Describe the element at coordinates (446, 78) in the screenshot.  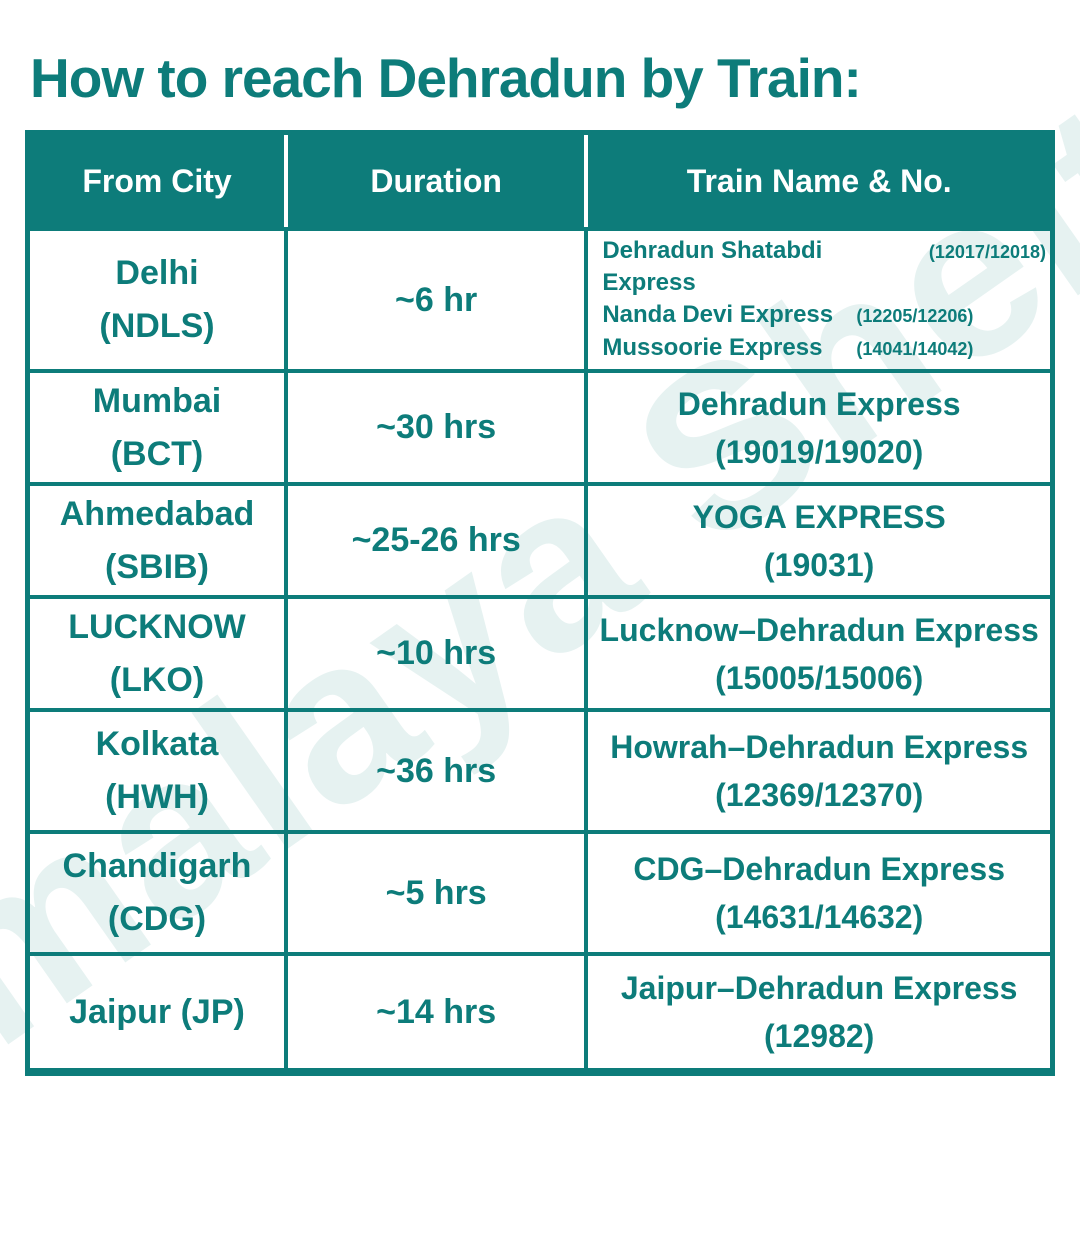
I see `page-title: How to reach Dehradun by Train:` at that location.